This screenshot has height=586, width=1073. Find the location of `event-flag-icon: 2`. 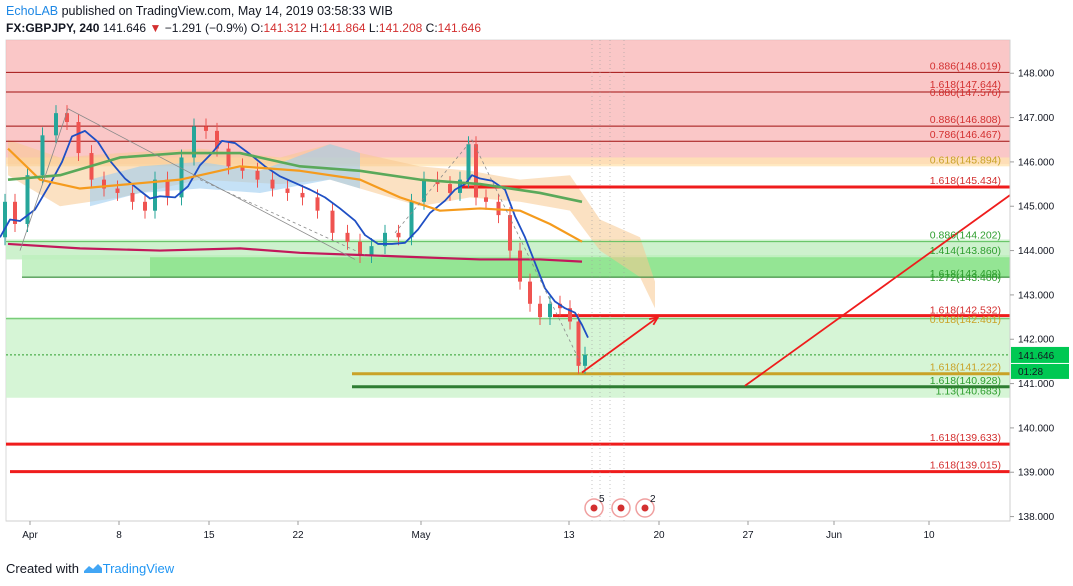

event-flag-icon: 2 is located at coordinates (645, 506).